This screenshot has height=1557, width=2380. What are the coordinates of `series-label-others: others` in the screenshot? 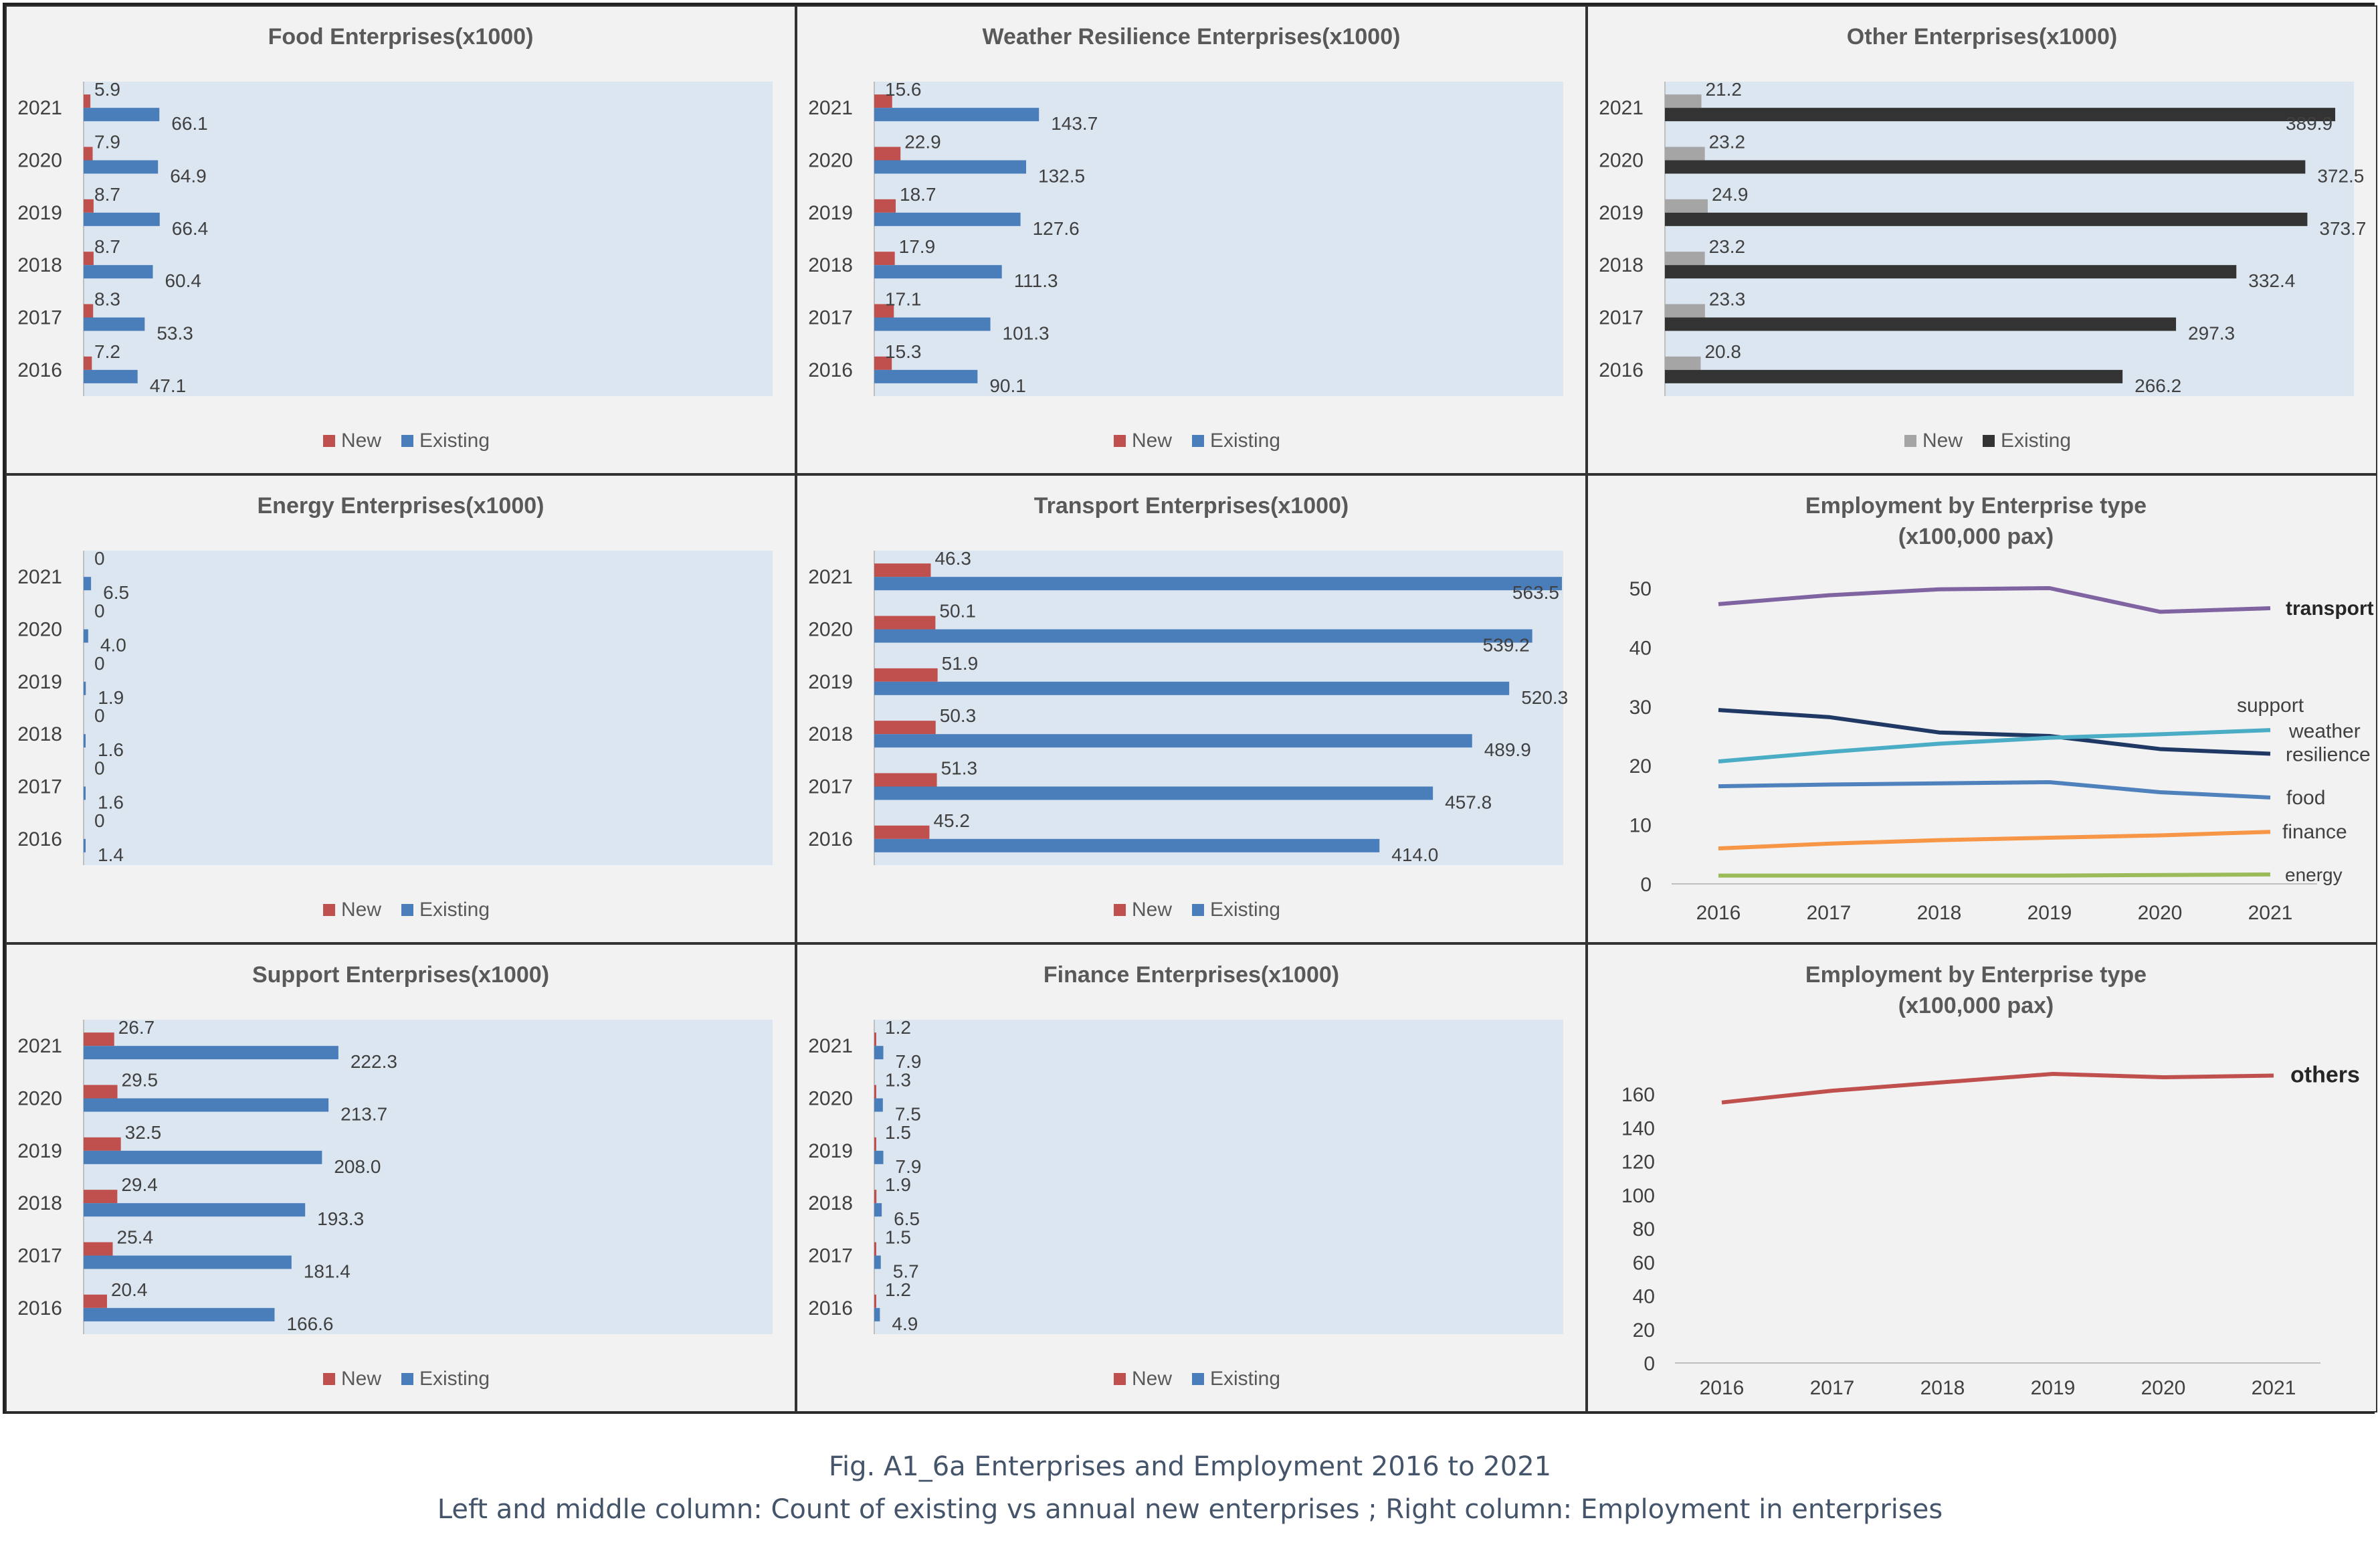 It's located at (2325, 1074).